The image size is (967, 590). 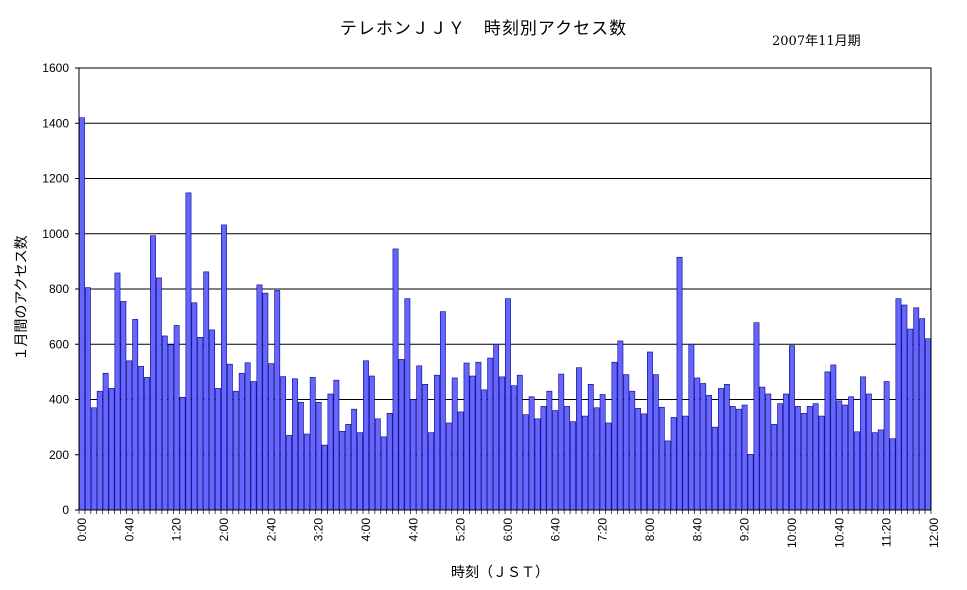 I want to click on y-axis-ticks: 0 200 400 600 800 1000 1200 1400 1600, so click(x=60, y=289).